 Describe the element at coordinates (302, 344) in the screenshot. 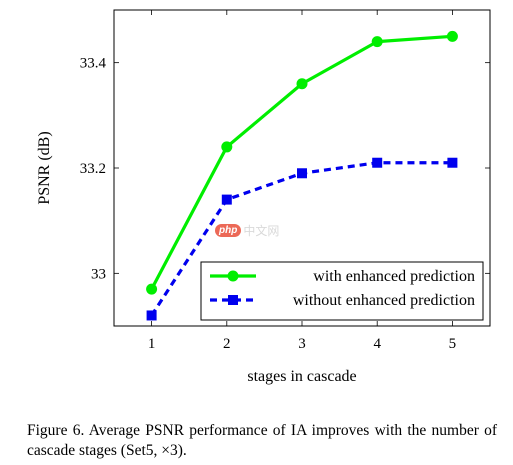

I see `x-tick-label: 3` at that location.